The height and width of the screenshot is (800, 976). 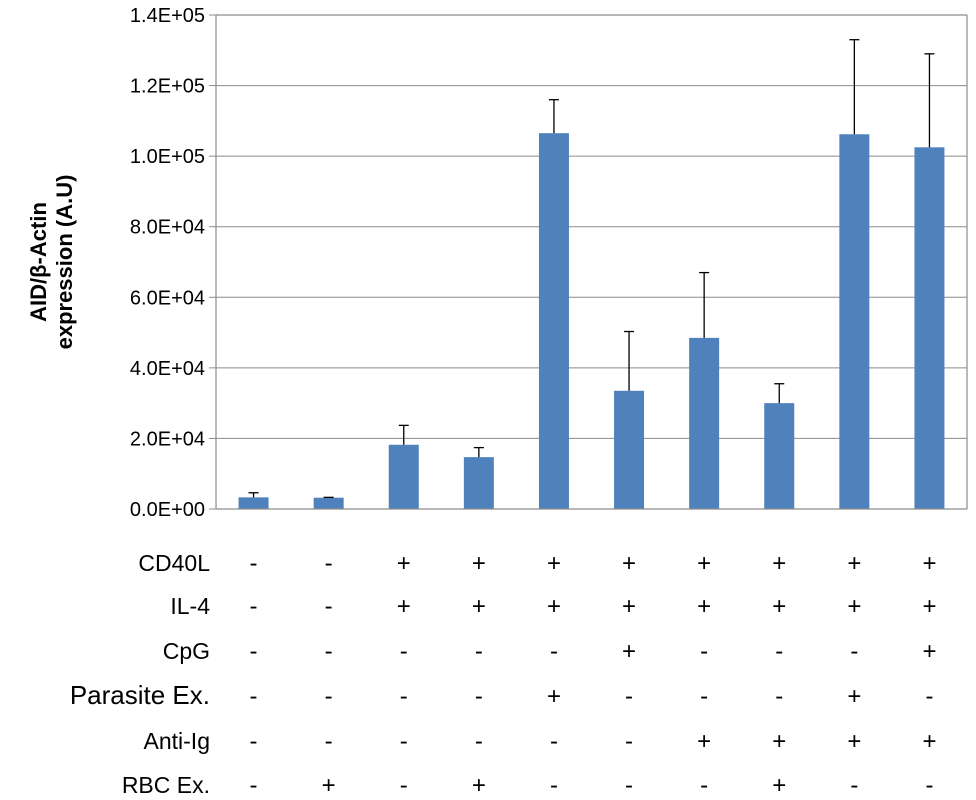 I want to click on y-axis-label-line-1: AID/β-Actin, so click(x=38, y=262).